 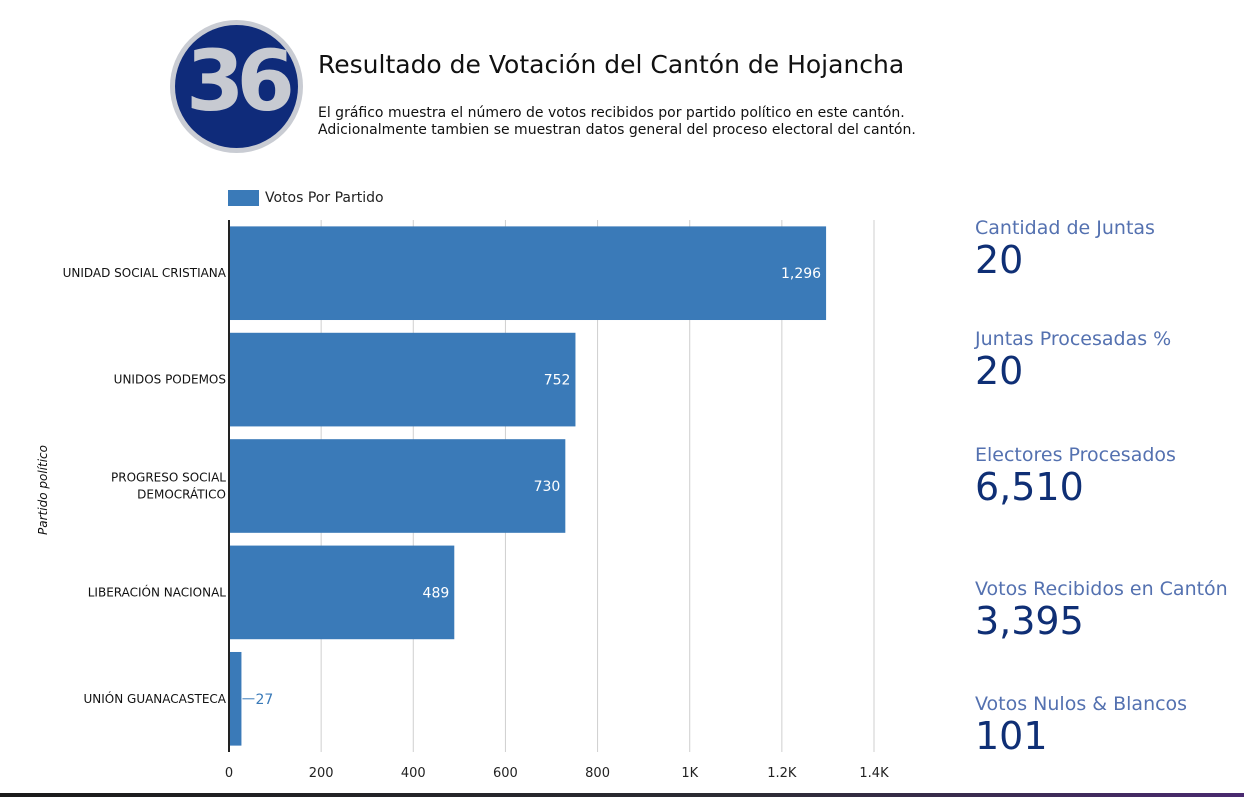 I want to click on x-tick-label: 800, so click(x=597, y=773).